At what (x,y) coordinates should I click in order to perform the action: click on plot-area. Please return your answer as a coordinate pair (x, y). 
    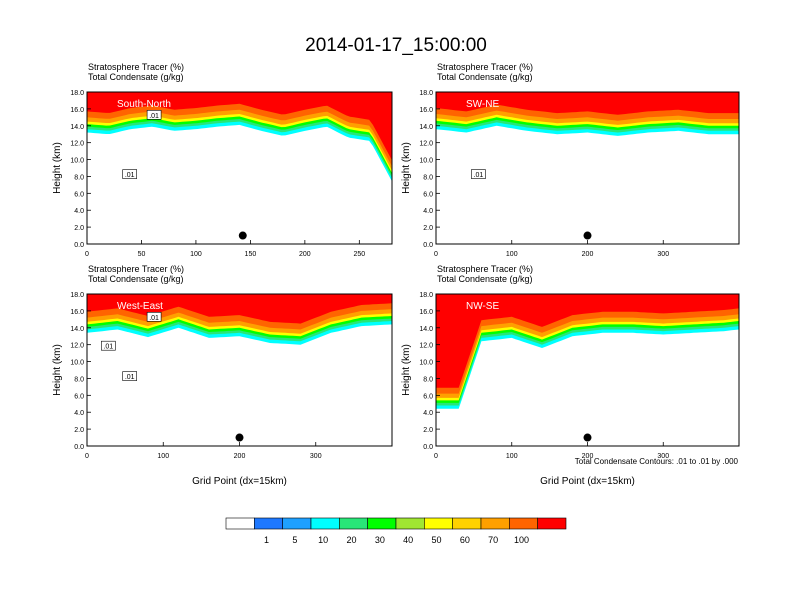
    Looking at the image, I should click on (239, 168).